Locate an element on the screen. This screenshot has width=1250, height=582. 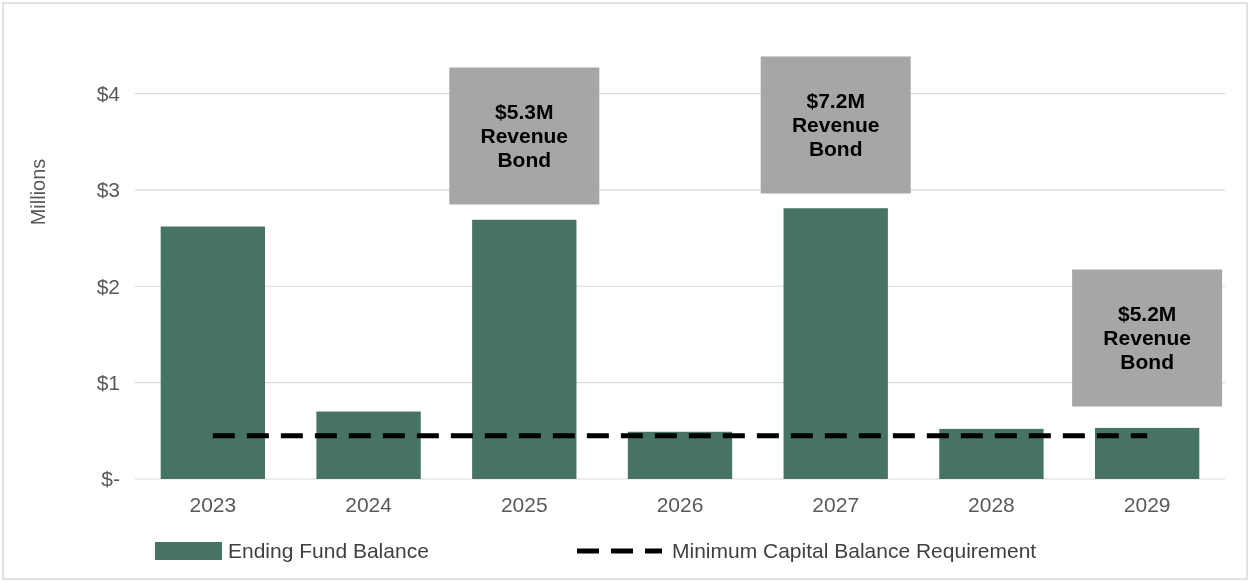
x-tick-label: 2024 is located at coordinates (369, 504).